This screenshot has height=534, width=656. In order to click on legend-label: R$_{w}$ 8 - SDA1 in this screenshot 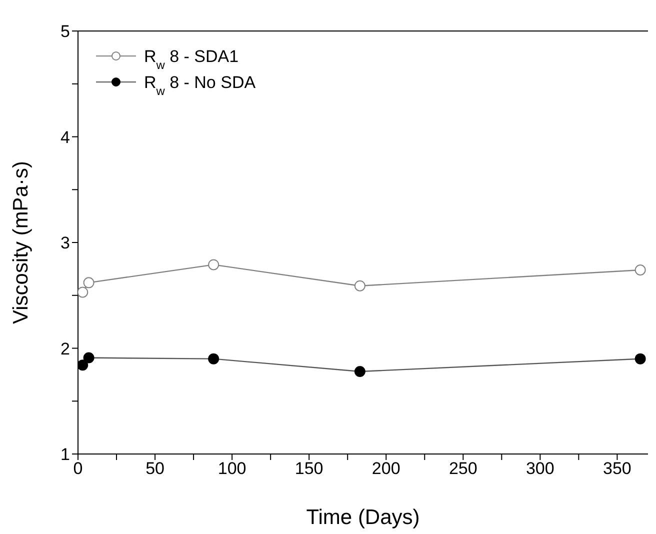, I will do `click(191, 59)`.